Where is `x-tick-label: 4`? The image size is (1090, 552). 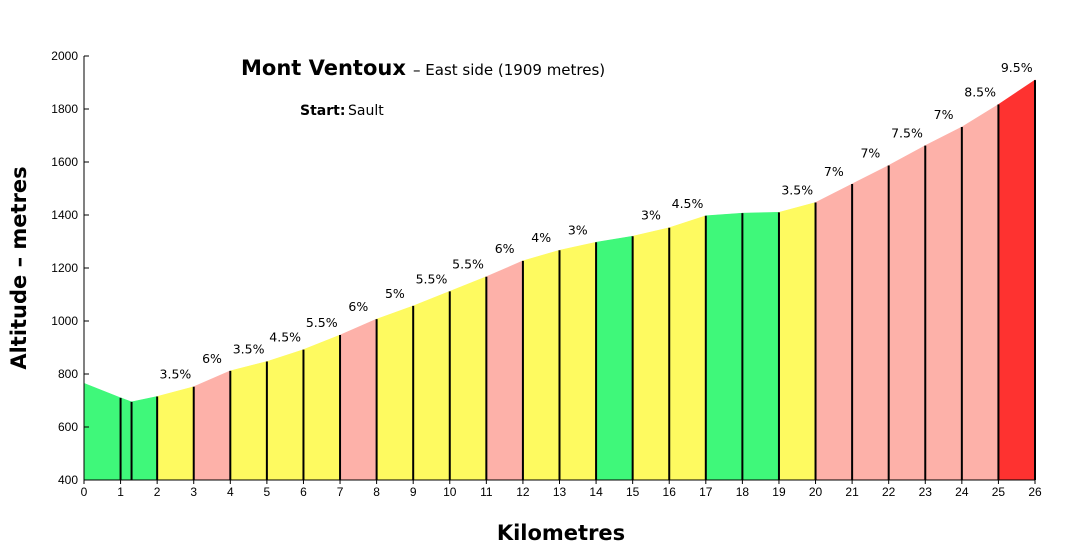
x-tick-label: 4 is located at coordinates (230, 492).